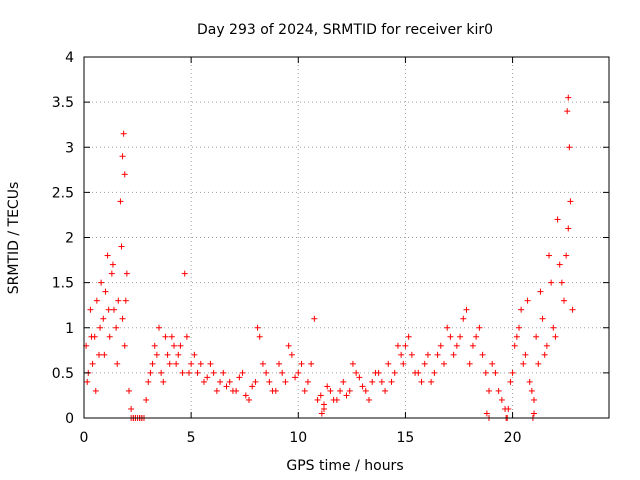  I want to click on x-tick-label: 20, so click(513, 438).